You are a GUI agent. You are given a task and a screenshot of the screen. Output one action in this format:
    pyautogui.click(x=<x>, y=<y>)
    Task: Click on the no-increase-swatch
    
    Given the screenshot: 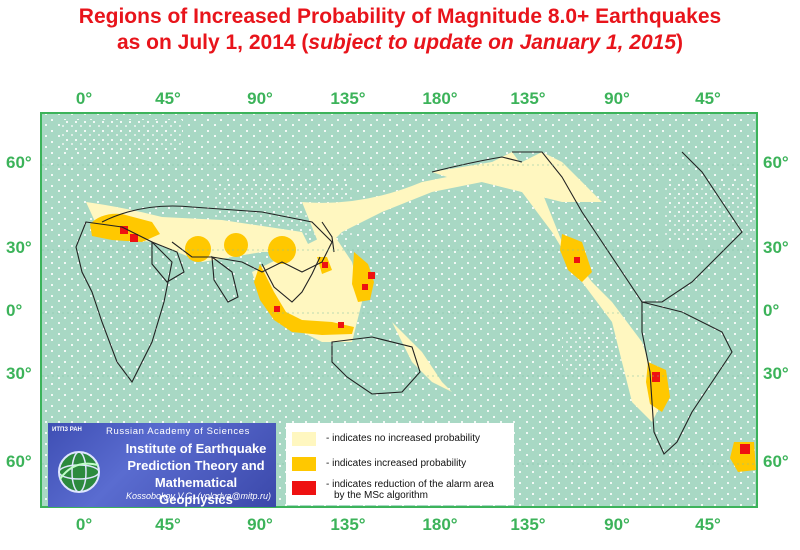 What is the action you would take?
    pyautogui.click(x=304, y=439)
    